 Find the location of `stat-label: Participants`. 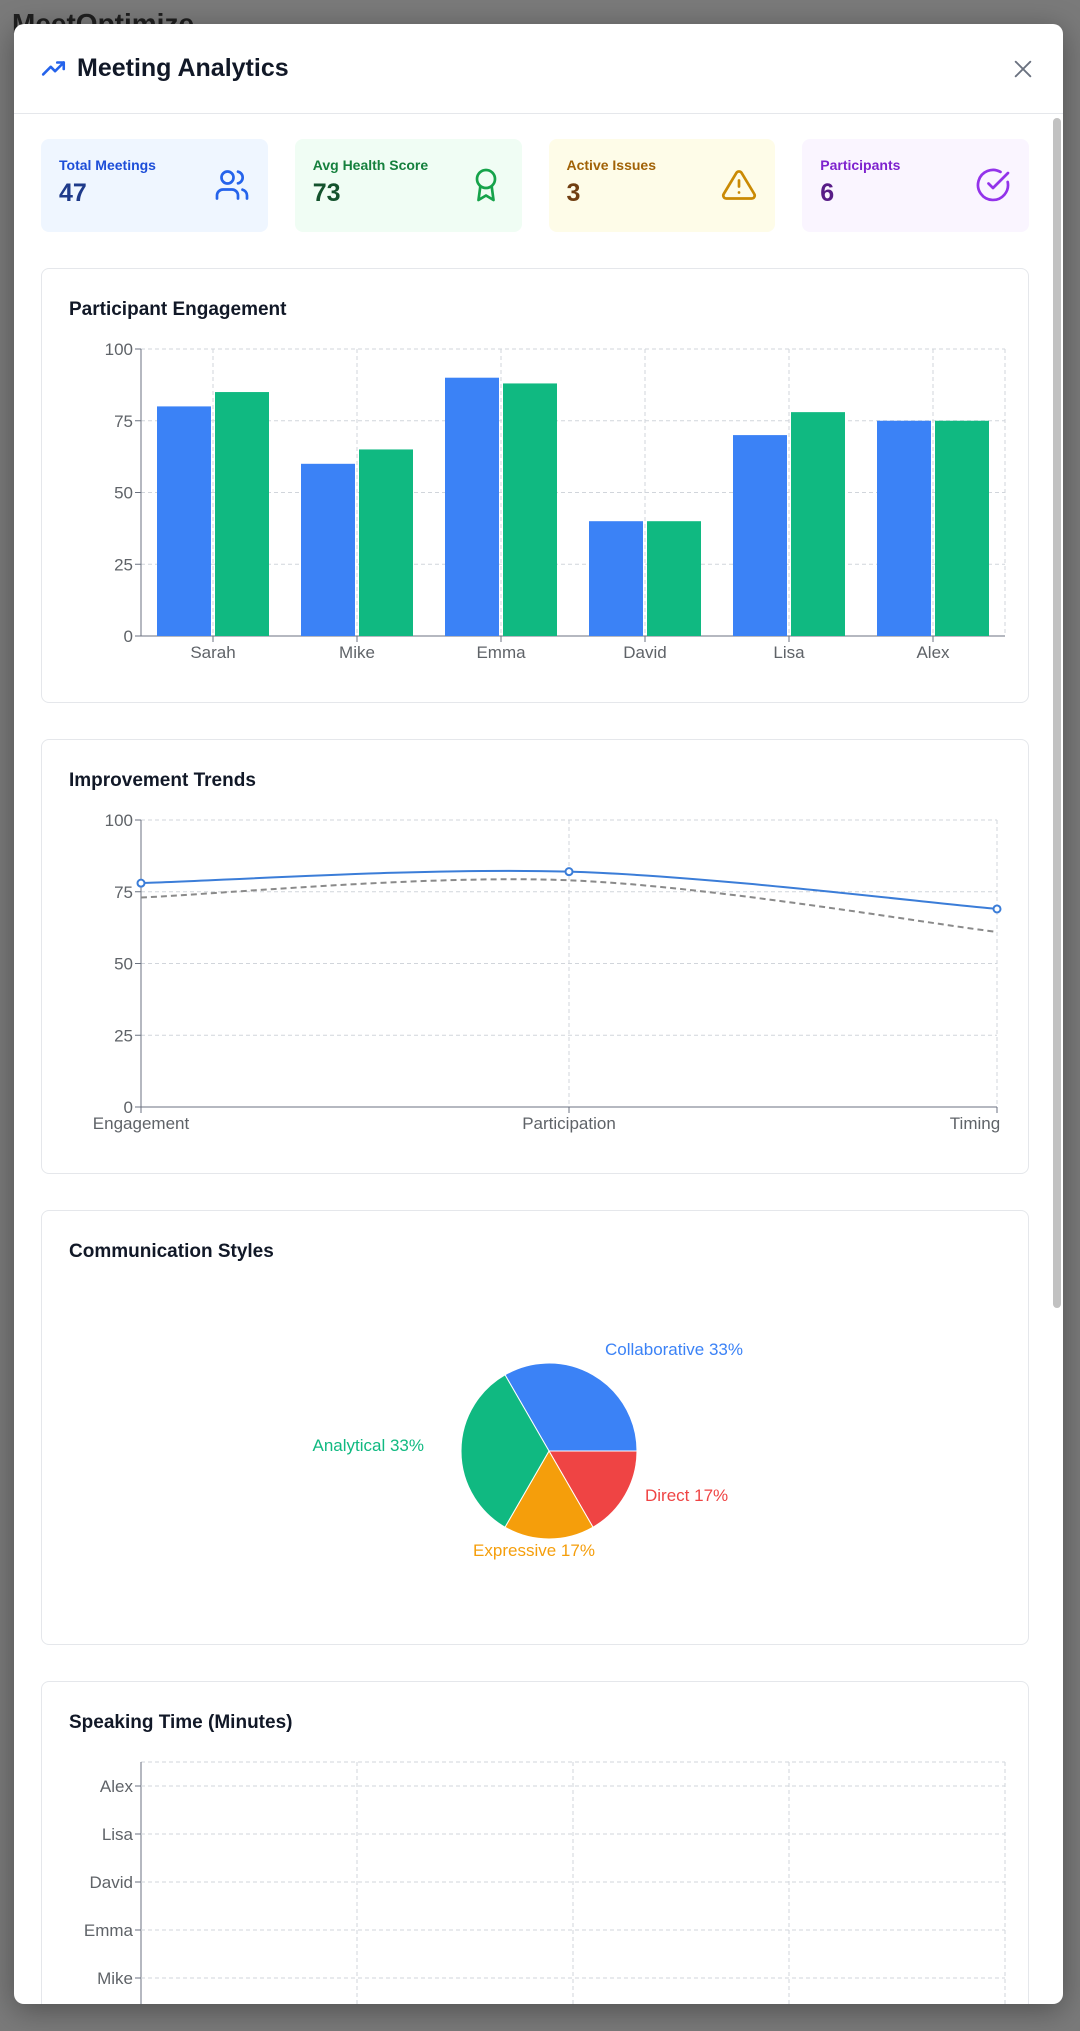

stat-label: Participants is located at coordinates (860, 165).